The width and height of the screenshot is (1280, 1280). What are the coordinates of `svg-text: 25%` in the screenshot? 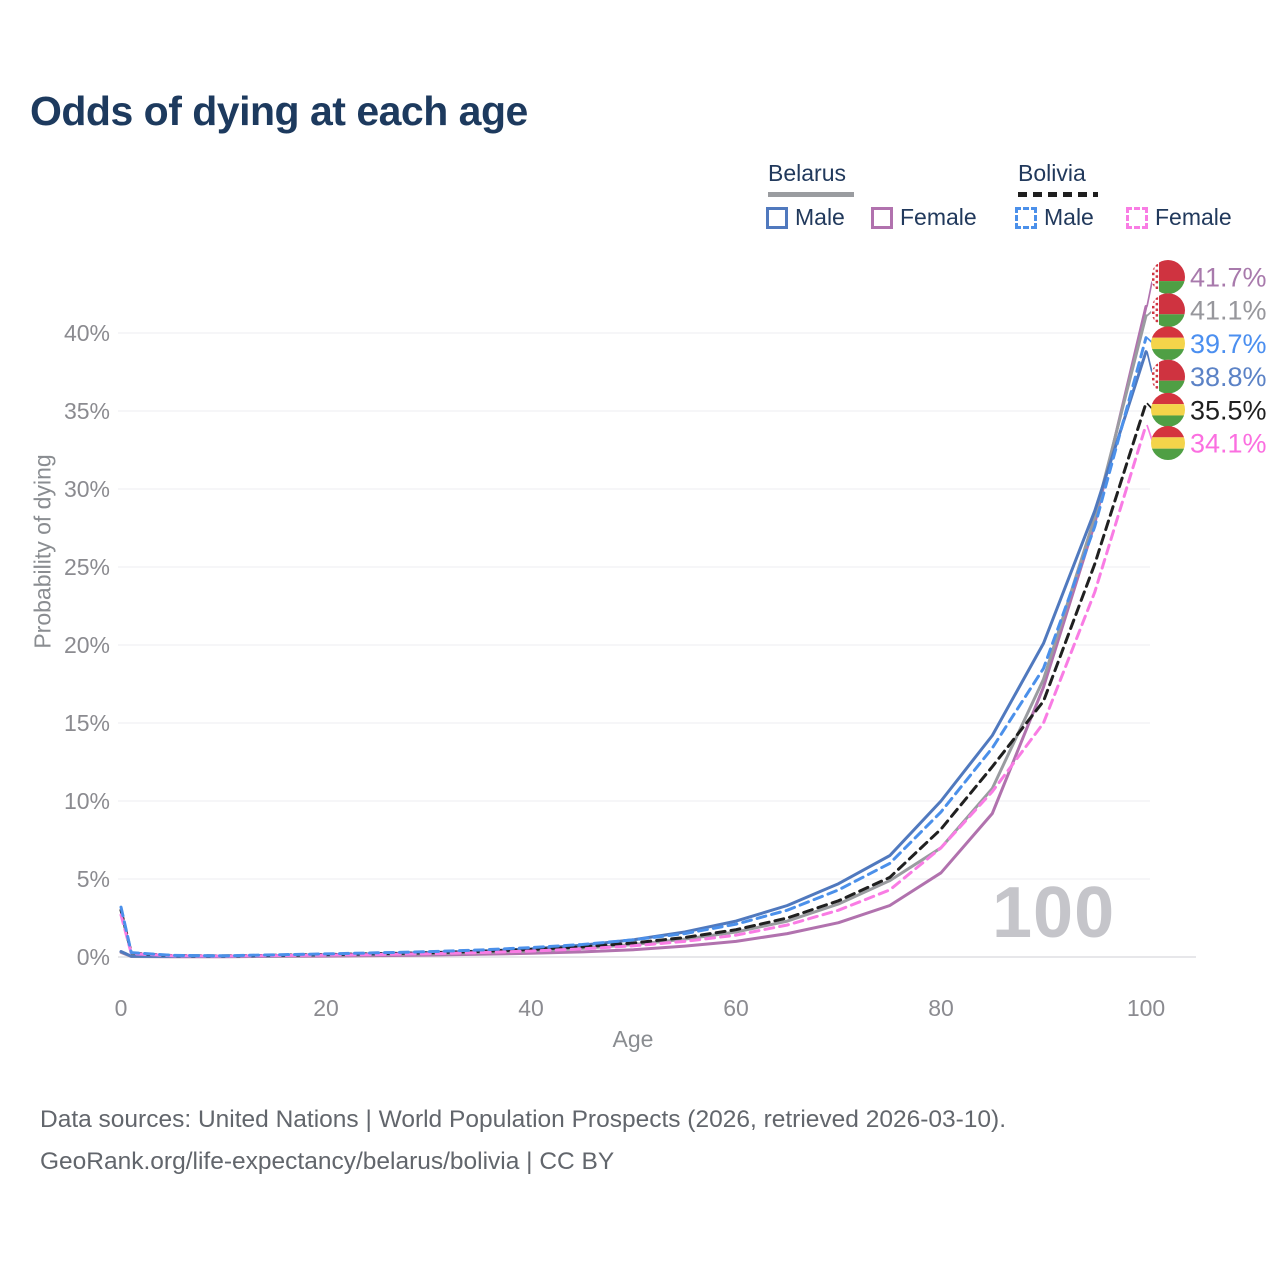 It's located at (87, 567).